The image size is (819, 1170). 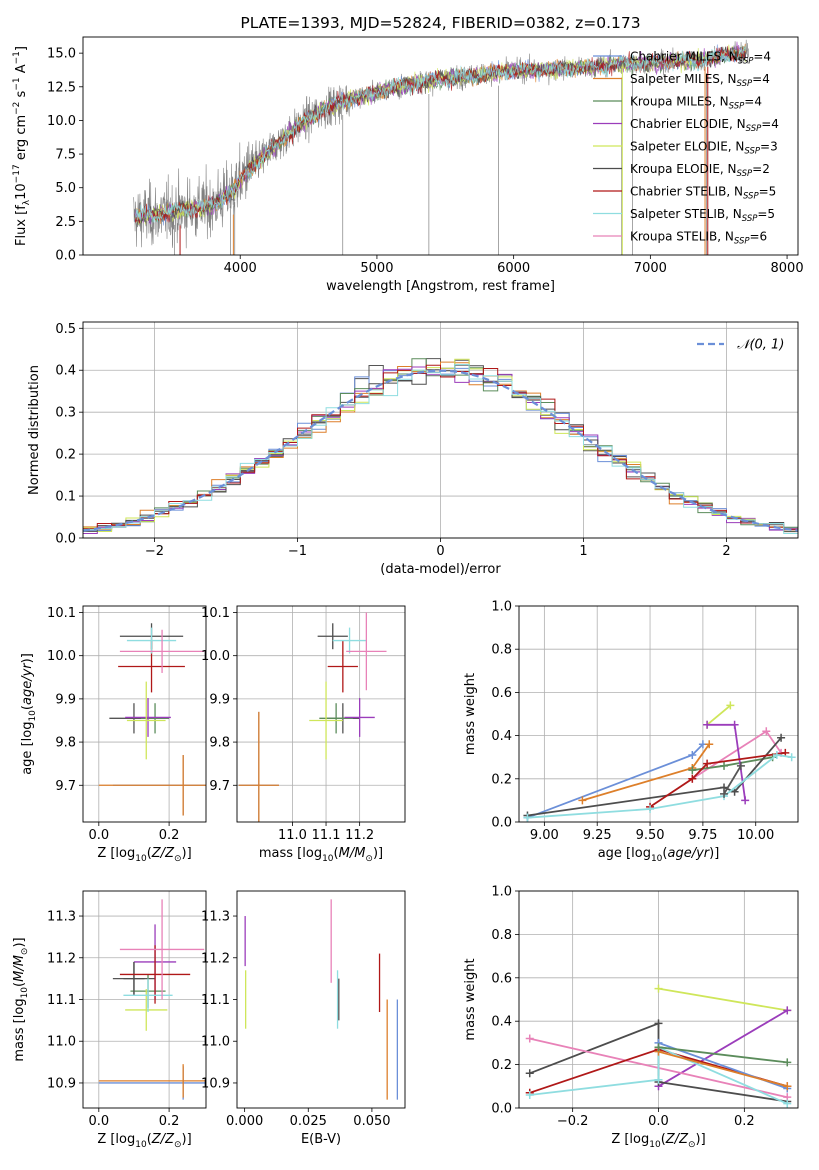 What do you see at coordinates (597, 835) in the screenshot?
I see `tick-label-x: 9.25` at bounding box center [597, 835].